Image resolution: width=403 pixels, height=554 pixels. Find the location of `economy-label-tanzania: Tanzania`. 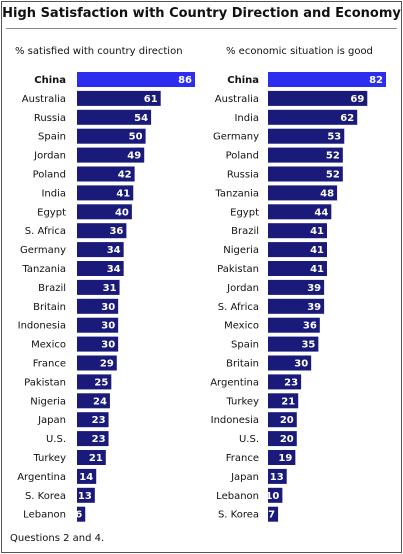

economy-label-tanzania: Tanzania is located at coordinates (236, 193).